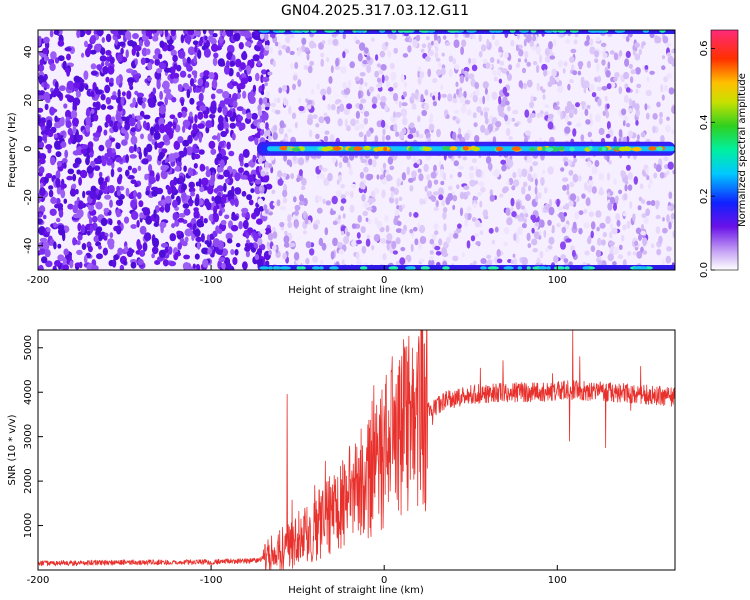  I want to click on spectrogram-y-tick-label: 20, so click(28, 100).